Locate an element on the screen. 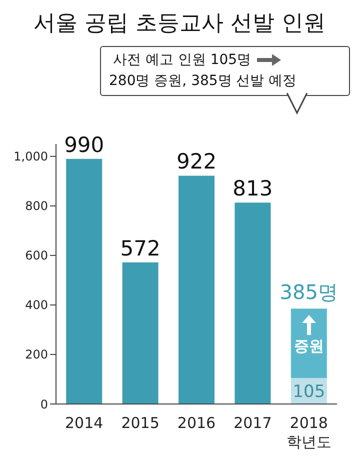 Image resolution: width=359 pixels, height=476 pixels. data-label: 105 is located at coordinates (309, 392).